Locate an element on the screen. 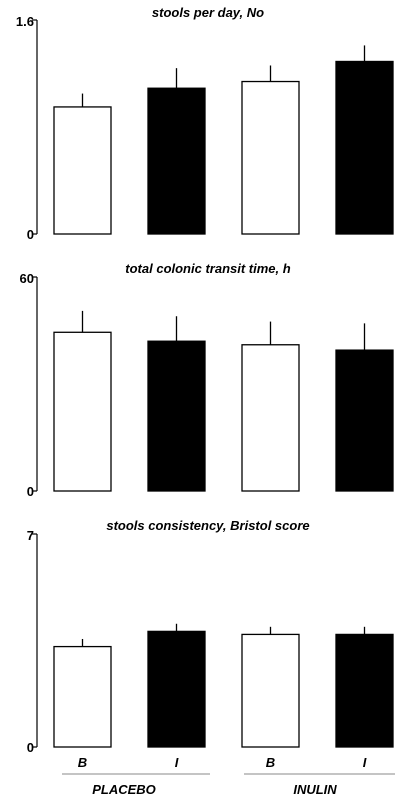 The width and height of the screenshot is (417, 800). y-tick-label-max: 60 is located at coordinates (27, 278).